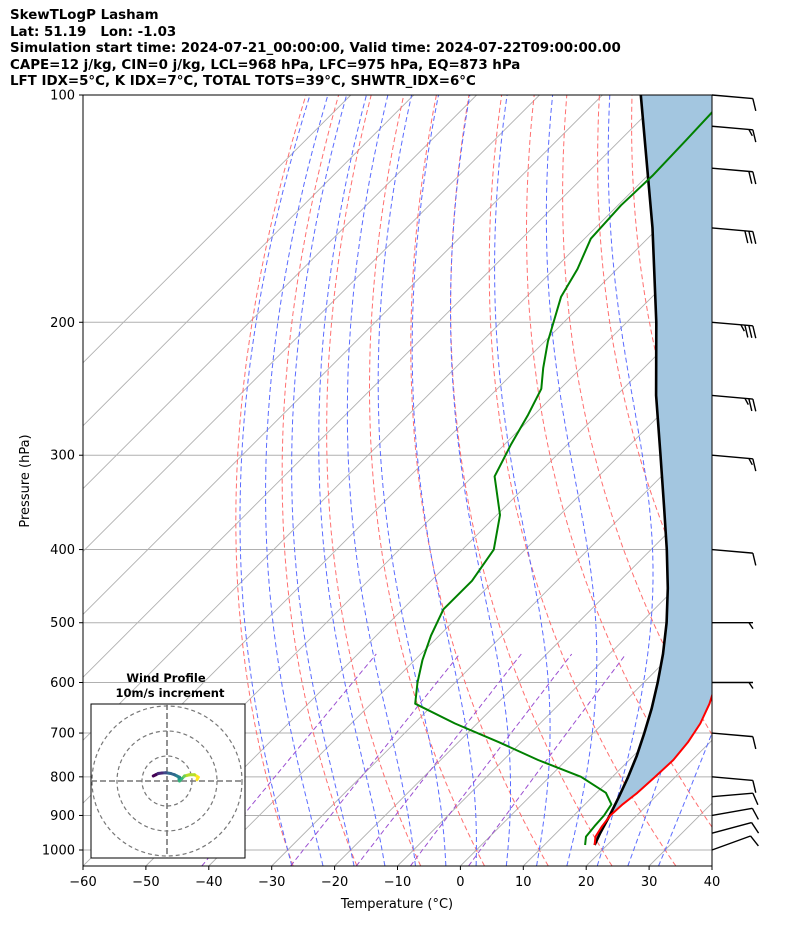  Describe the element at coordinates (154, 775) in the screenshot. I see `hodograph-segment` at that location.